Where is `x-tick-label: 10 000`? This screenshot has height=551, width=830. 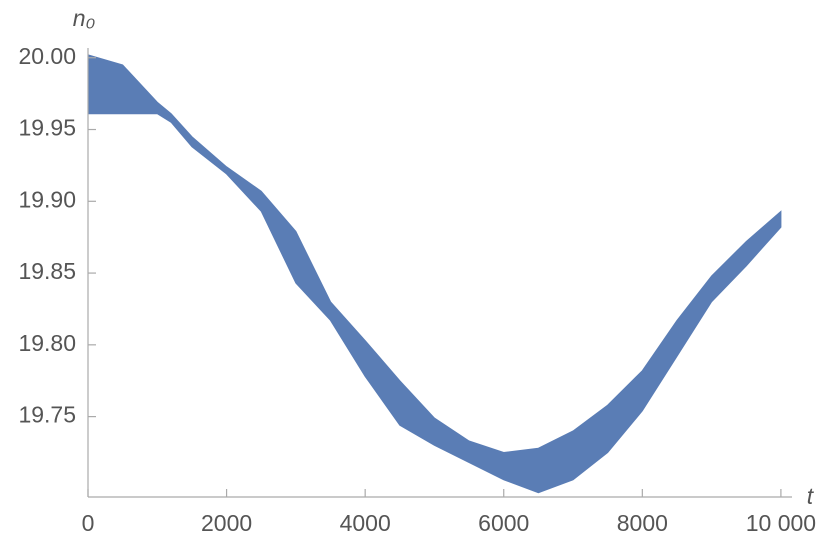
x-tick-label: 10 000 is located at coordinates (781, 523).